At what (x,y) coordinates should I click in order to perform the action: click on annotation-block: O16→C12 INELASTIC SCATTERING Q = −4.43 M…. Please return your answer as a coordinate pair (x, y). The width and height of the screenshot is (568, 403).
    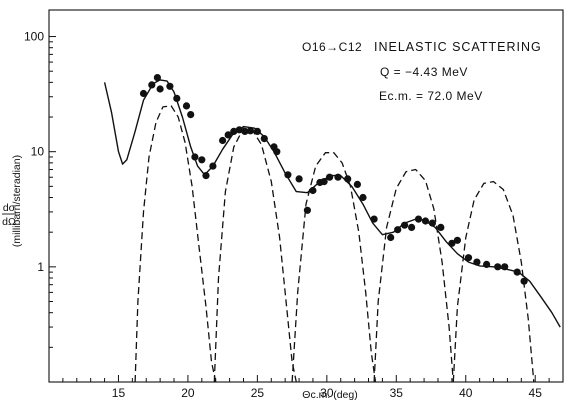
    Looking at the image, I should click on (422, 71).